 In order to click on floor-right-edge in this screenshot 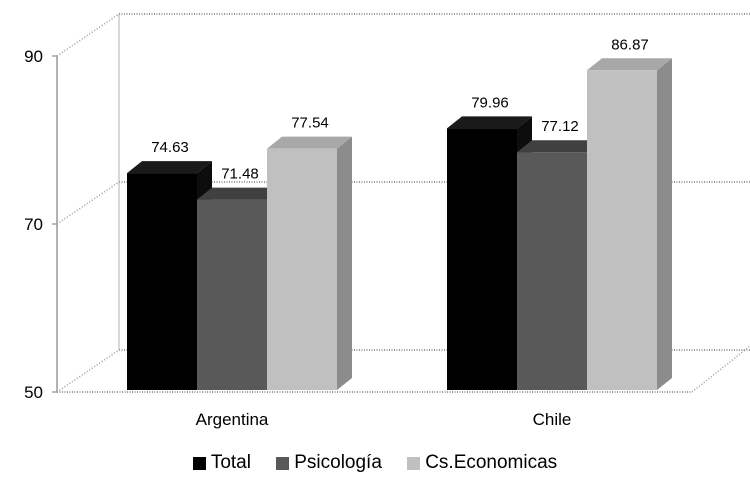, I will do `click(720, 369)`.